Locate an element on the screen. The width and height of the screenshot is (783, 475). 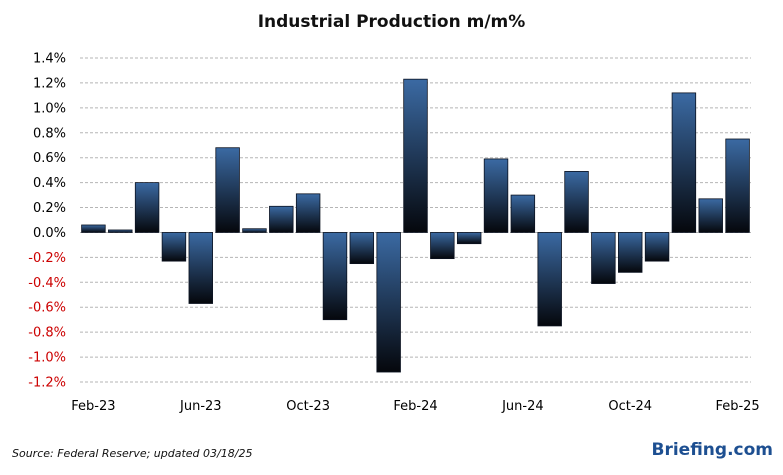
y-tick-label: -0.6% is located at coordinates (47, 308).